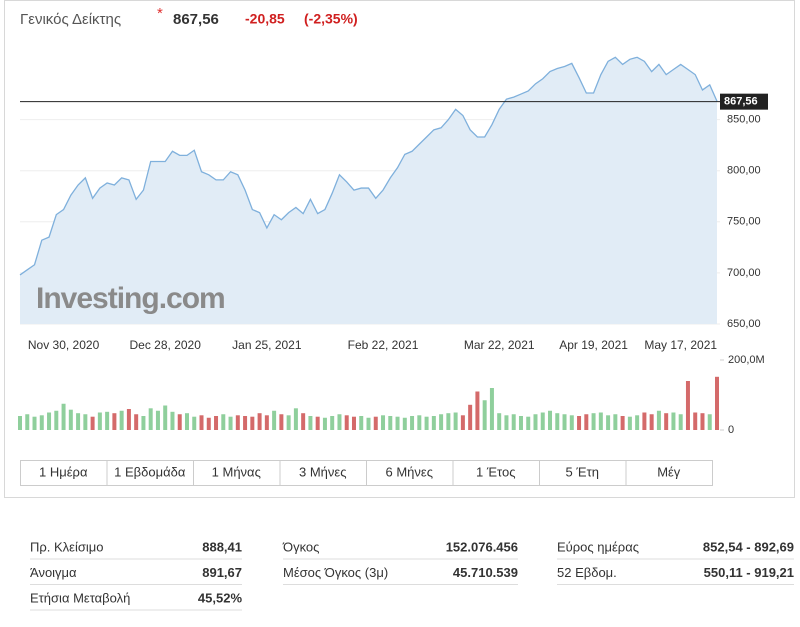 The image size is (800, 627). What do you see at coordinates (335, 572) in the screenshot?
I see `stat-label: Μέσος Όγκος (3μ)` at bounding box center [335, 572].